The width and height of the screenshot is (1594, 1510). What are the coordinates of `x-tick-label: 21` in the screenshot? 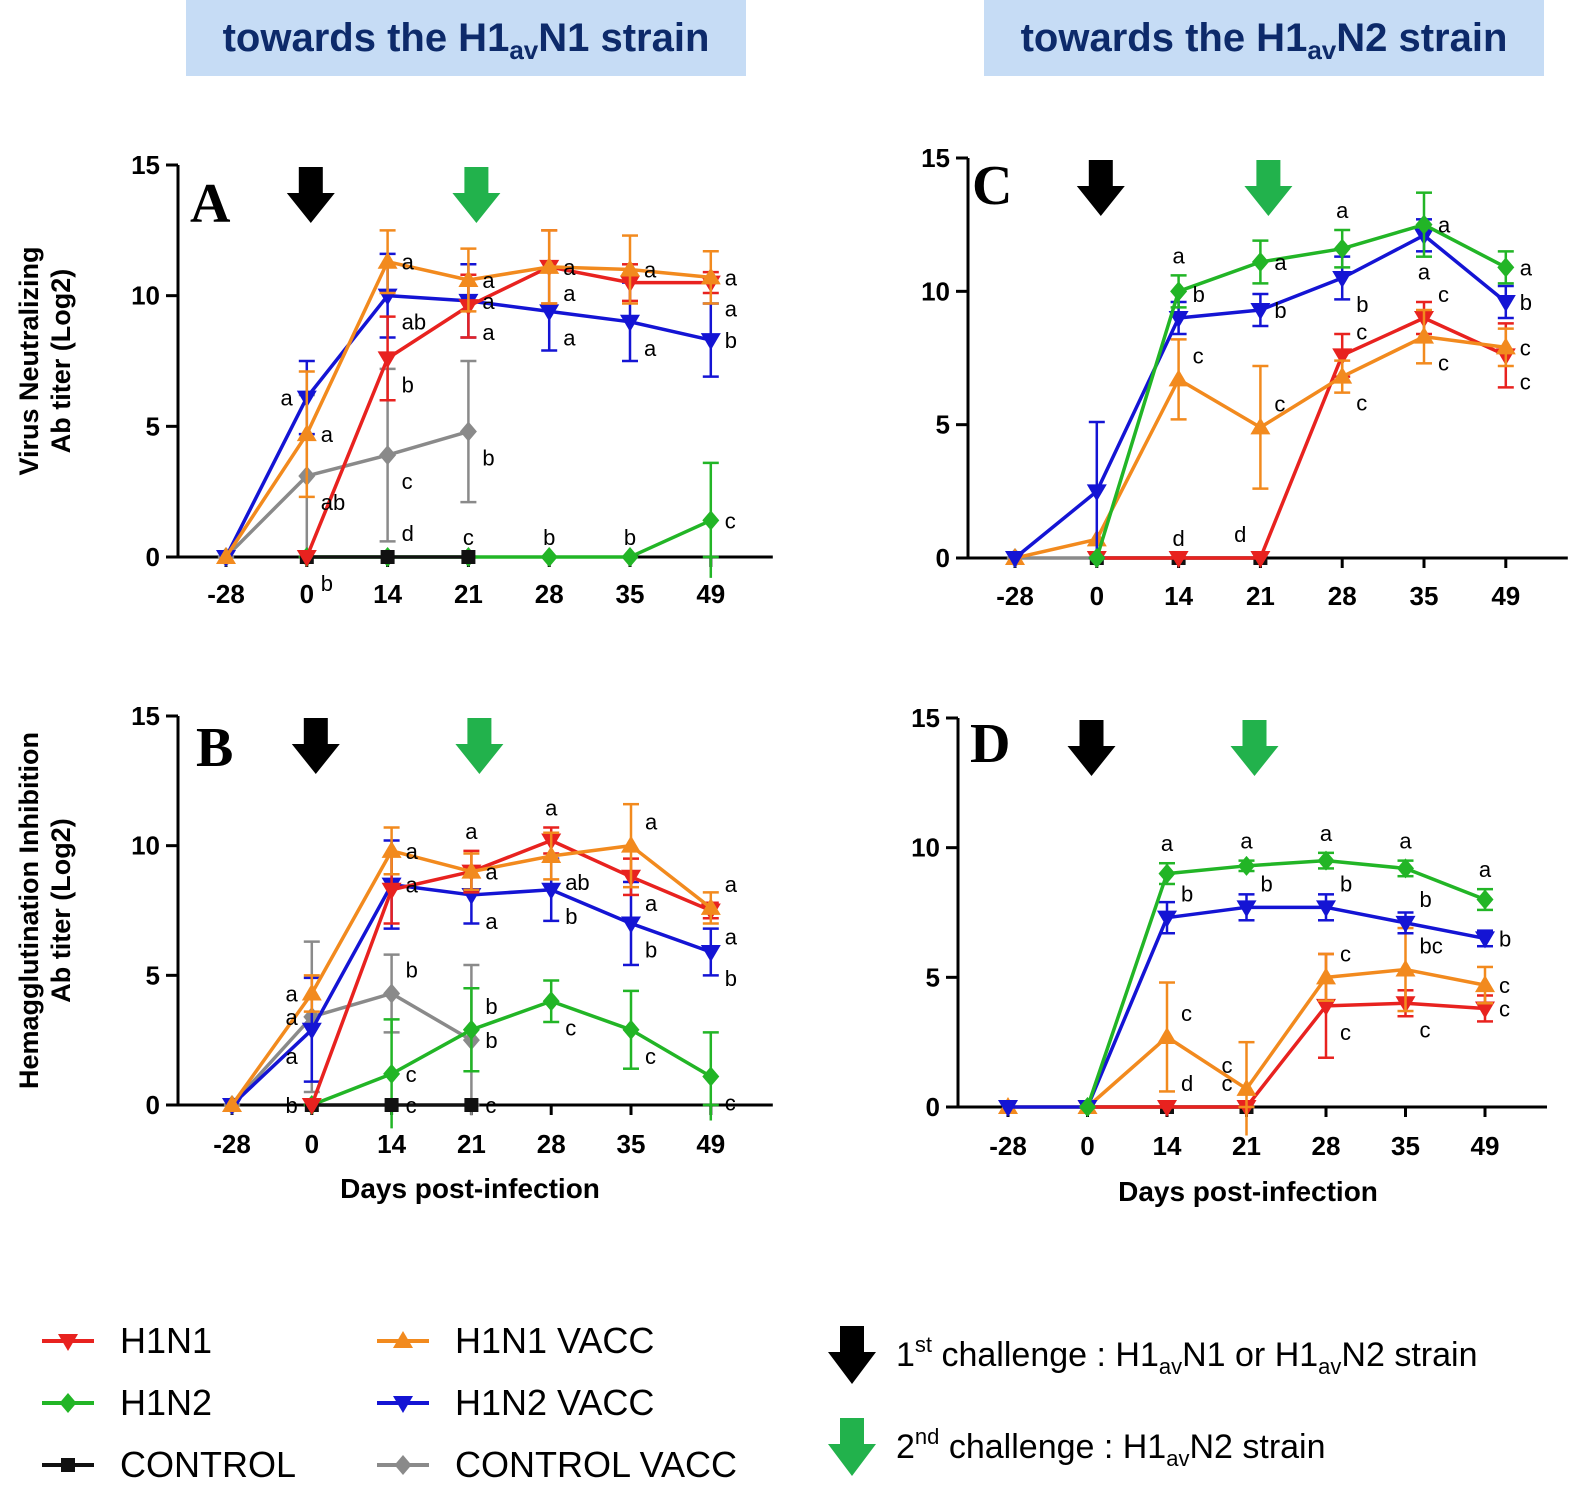 It's located at (1260, 596).